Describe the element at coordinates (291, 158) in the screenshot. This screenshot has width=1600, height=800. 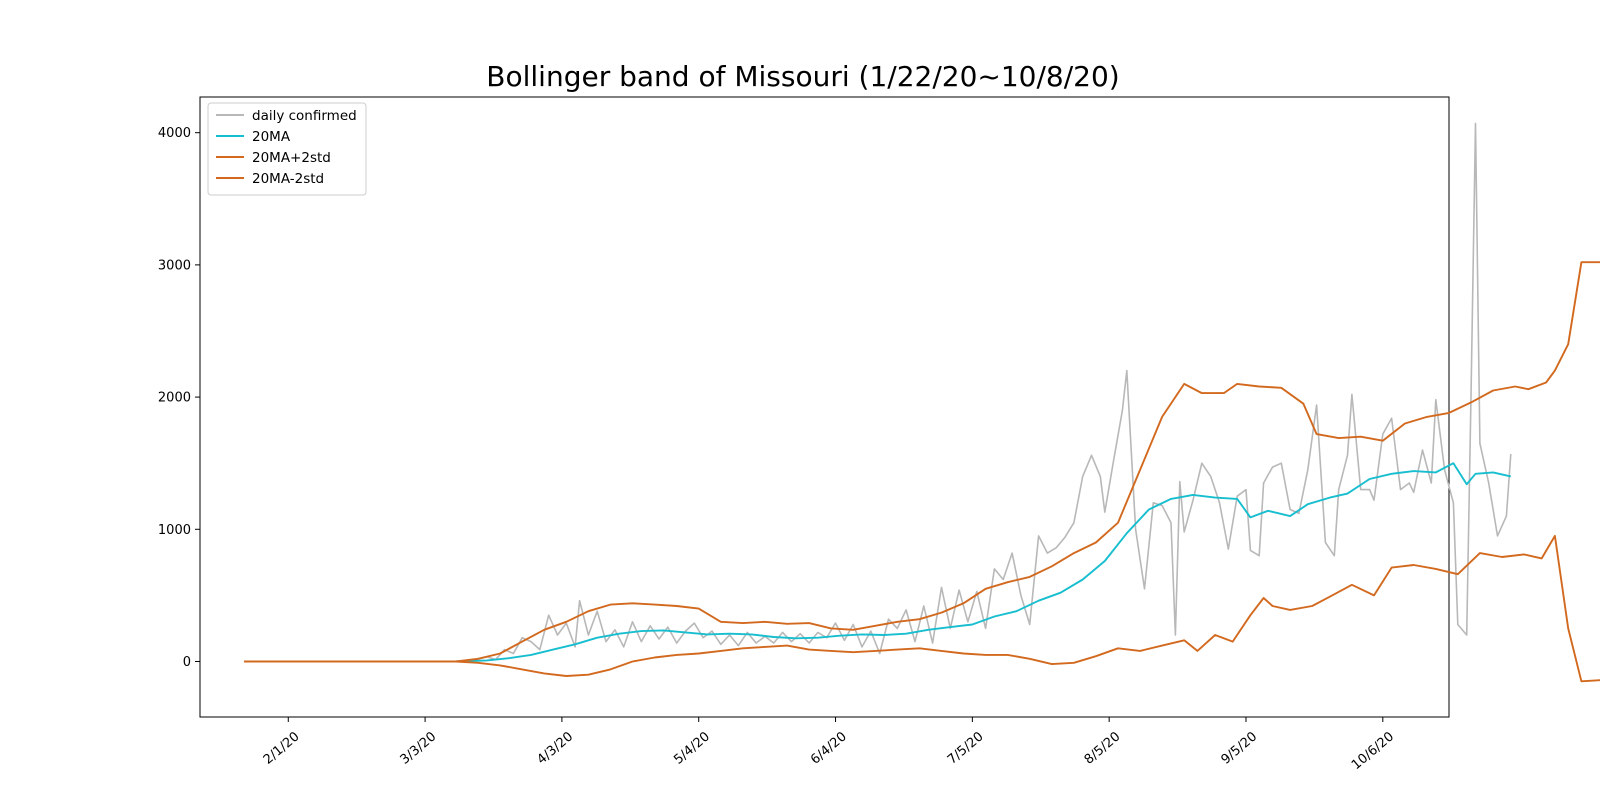
I see `legend-label: 20MA+2std` at that location.